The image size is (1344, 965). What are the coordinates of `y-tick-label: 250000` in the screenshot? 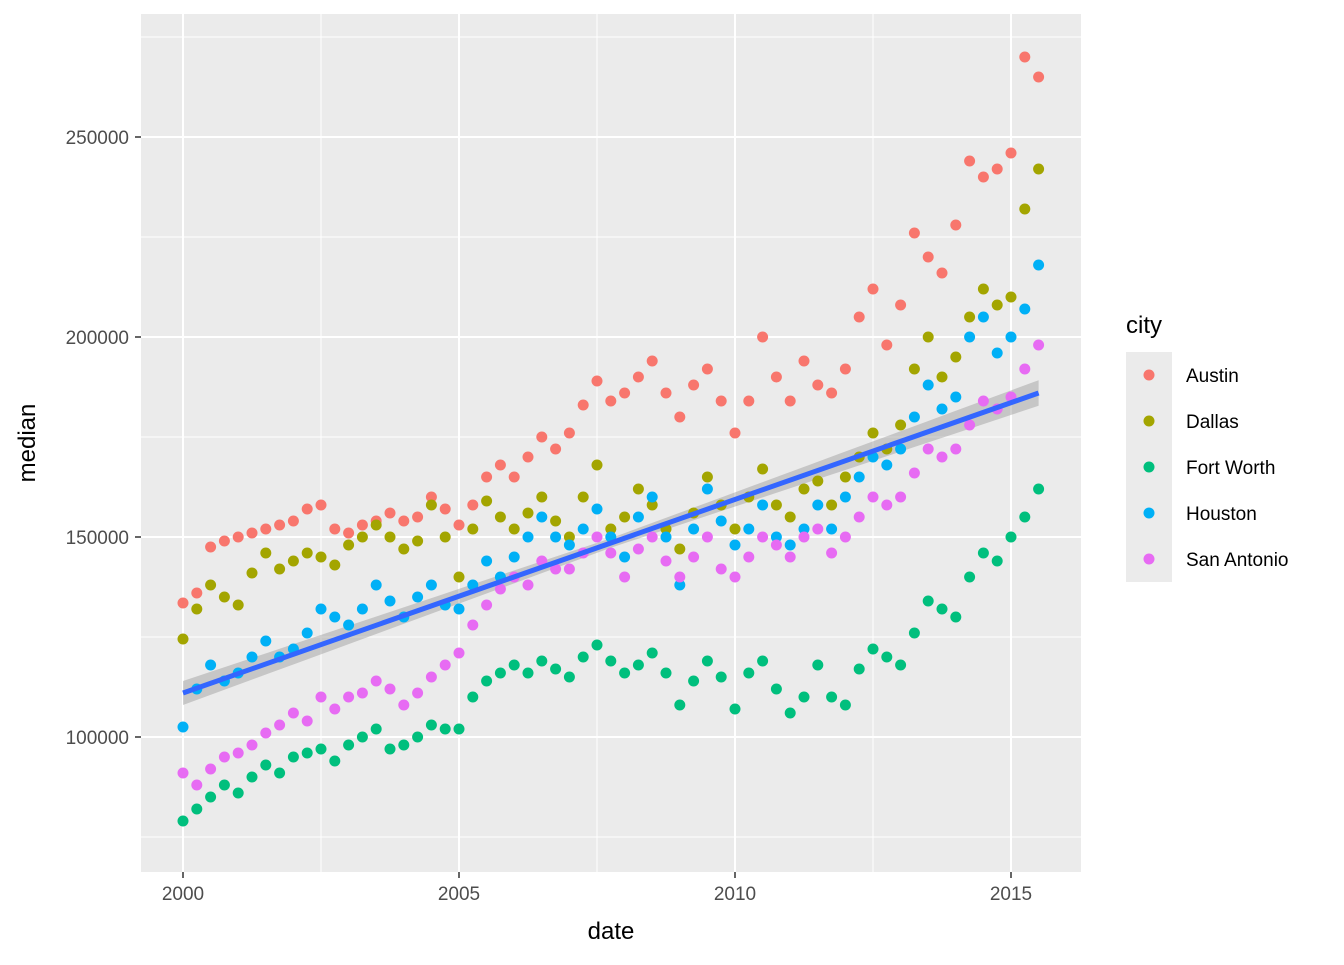 It's located at (97, 138).